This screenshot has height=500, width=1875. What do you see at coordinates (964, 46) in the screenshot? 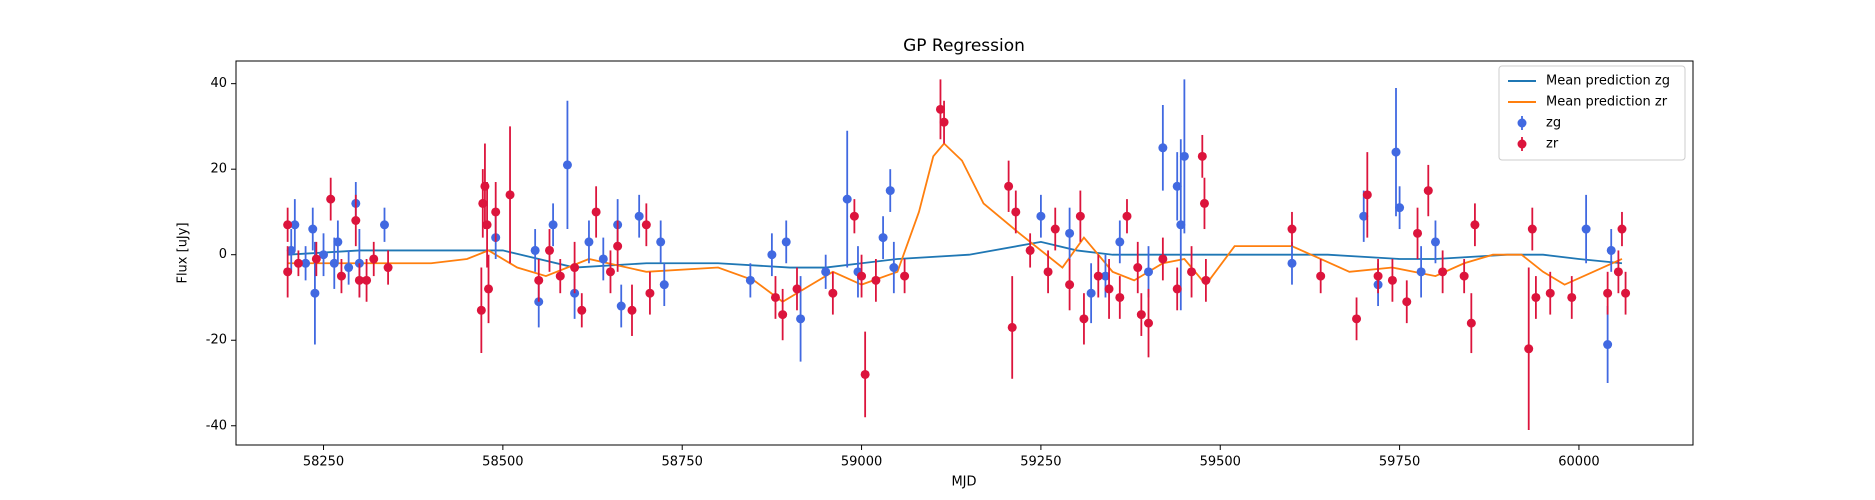
I see `chart-title: GP Regression` at bounding box center [964, 46].